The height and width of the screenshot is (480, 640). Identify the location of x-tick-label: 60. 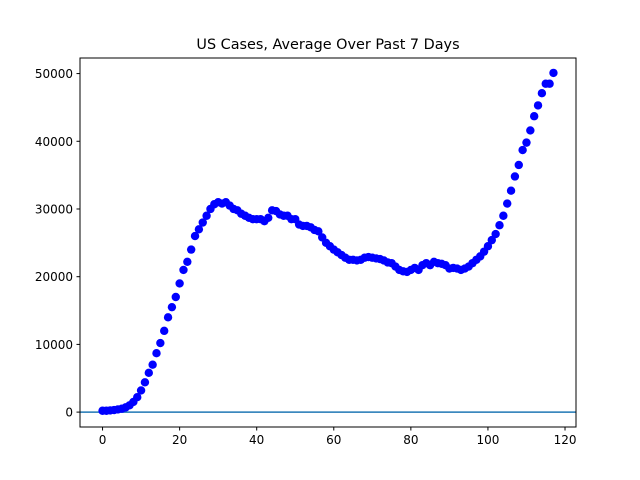
(333, 440).